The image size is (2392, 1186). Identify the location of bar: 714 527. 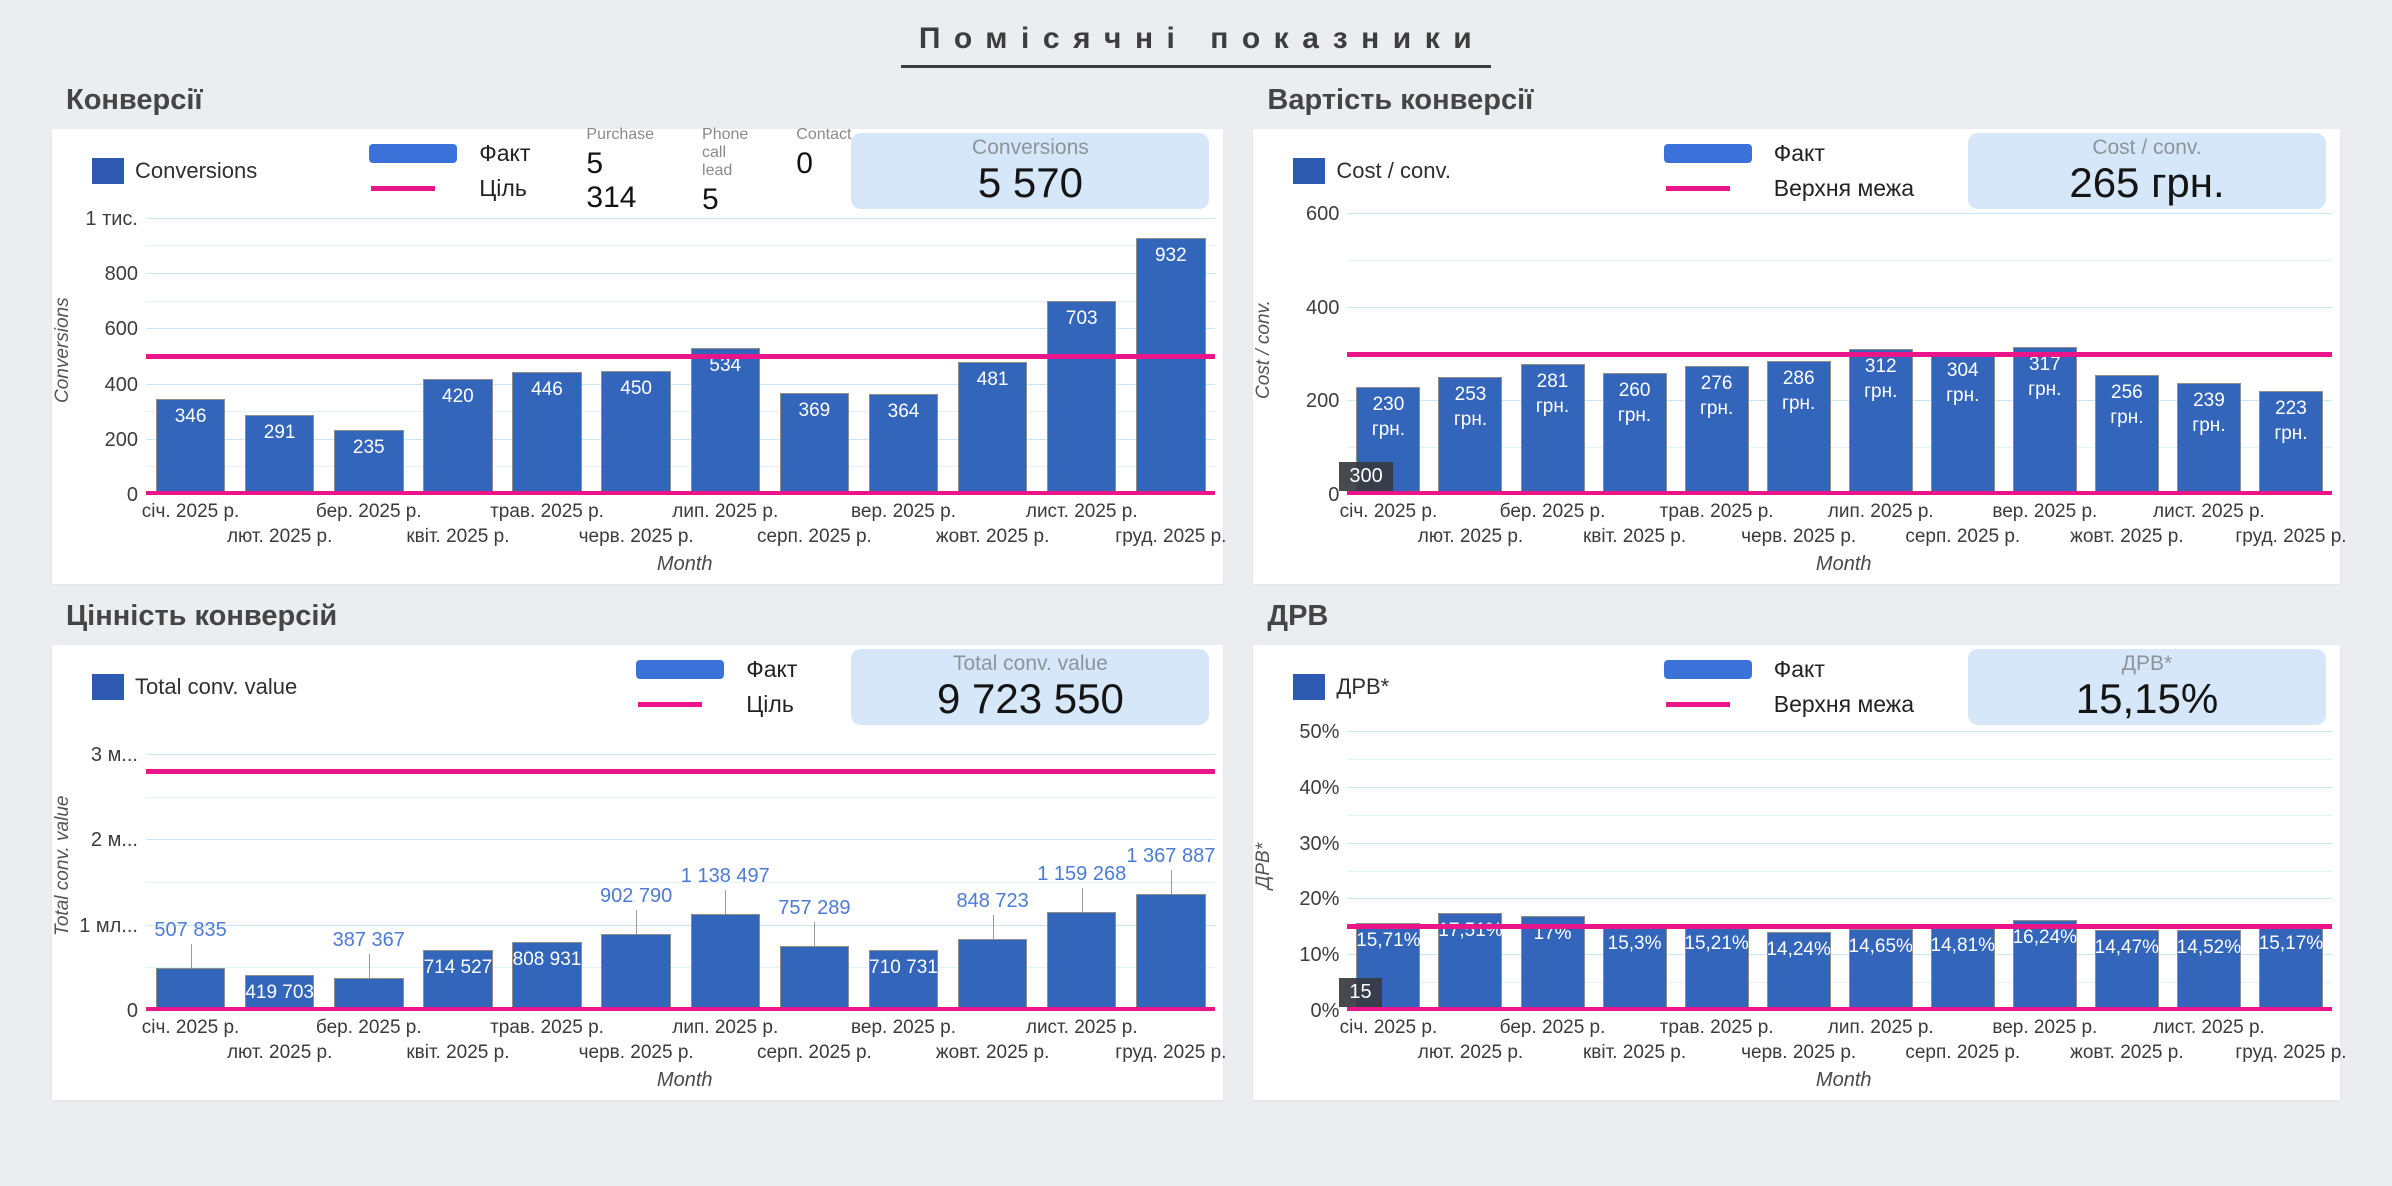
(458, 980).